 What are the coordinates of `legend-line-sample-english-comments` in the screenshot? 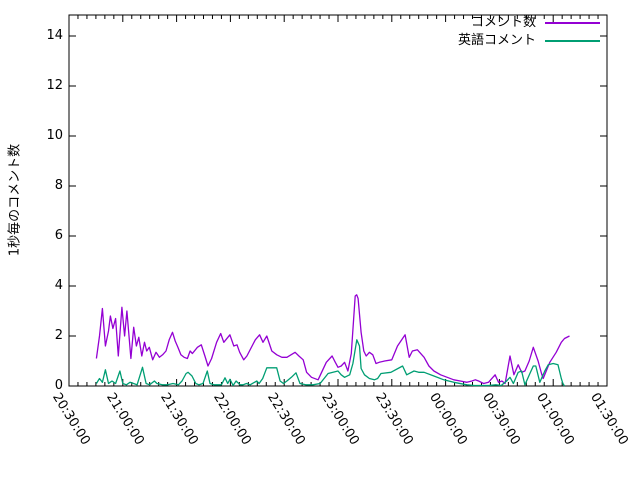 It's located at (572, 41).